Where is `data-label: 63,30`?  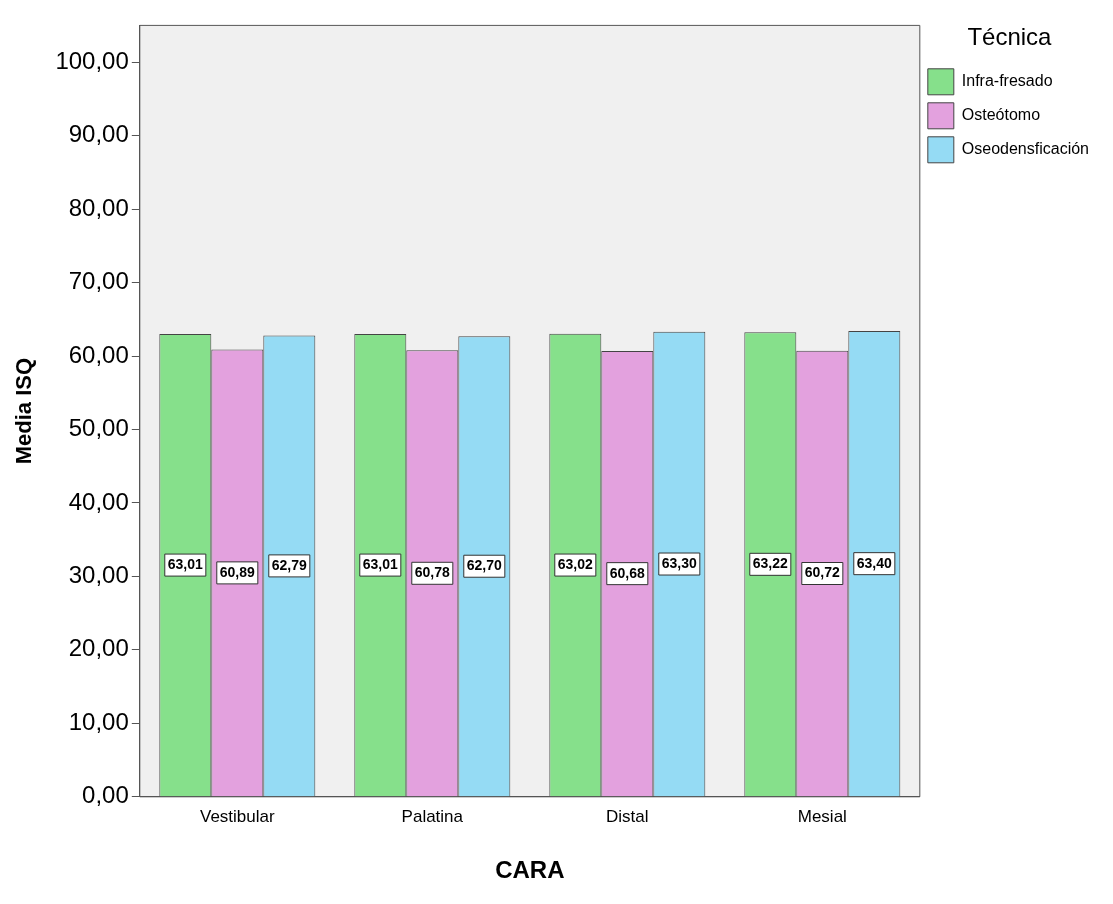
data-label: 63,30 is located at coordinates (679, 562).